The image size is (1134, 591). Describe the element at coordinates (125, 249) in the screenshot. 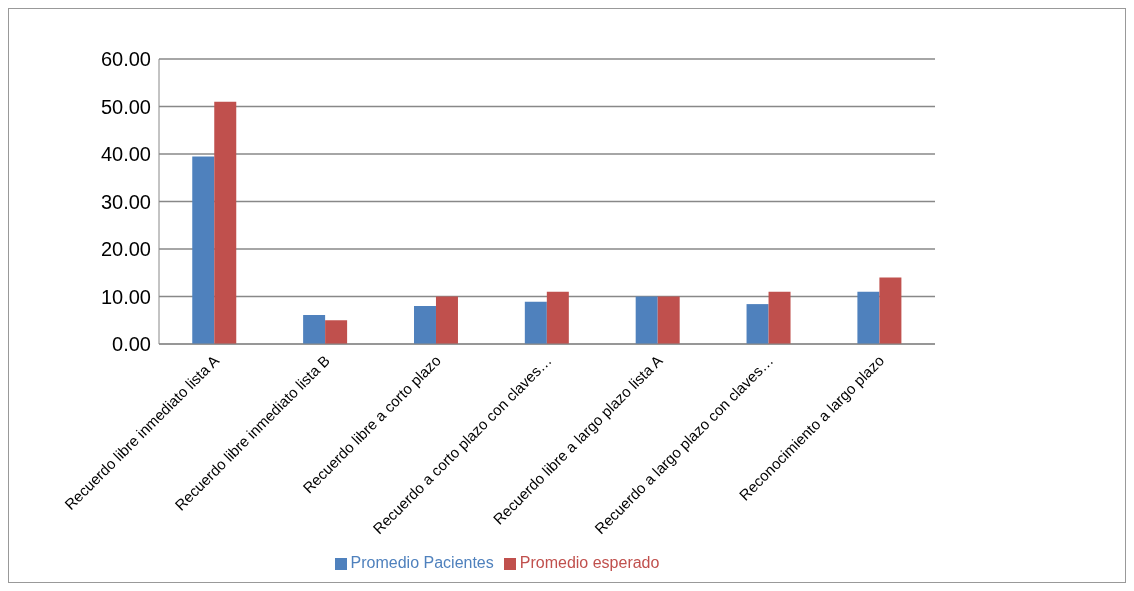

I see `y-tick-label: 20.00` at that location.